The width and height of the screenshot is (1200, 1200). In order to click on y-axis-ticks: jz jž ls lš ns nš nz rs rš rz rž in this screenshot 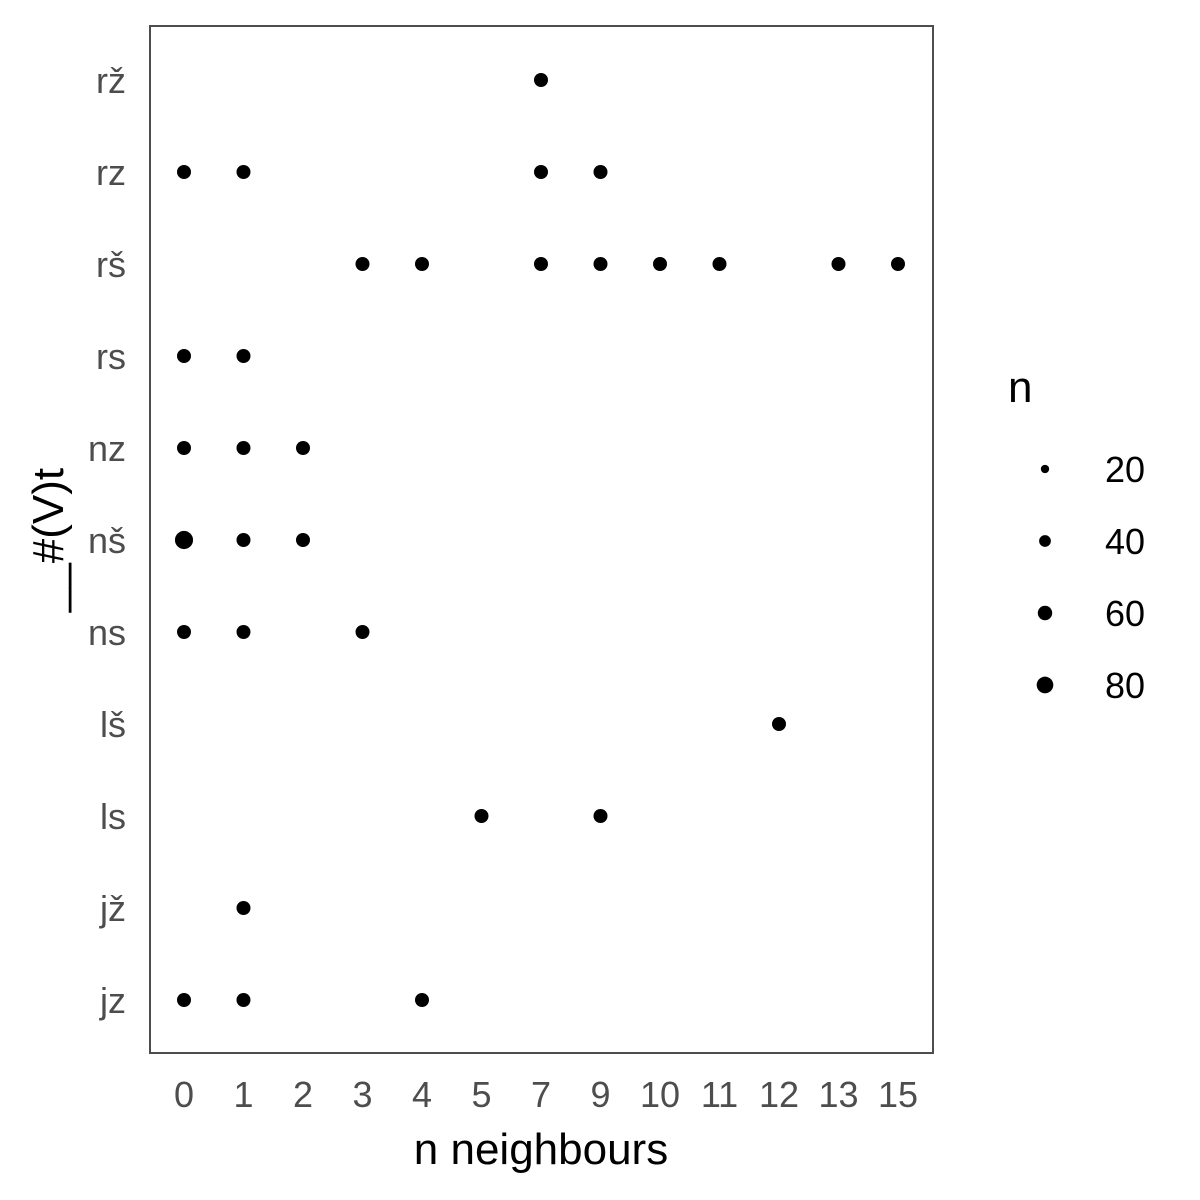, I will do `click(107, 540)`.